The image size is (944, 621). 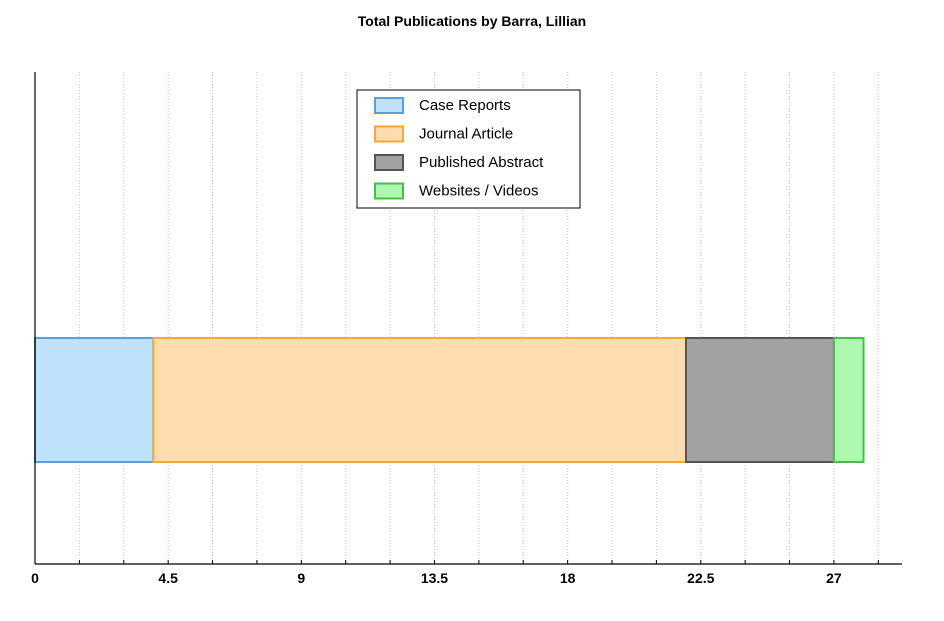 What do you see at coordinates (568, 578) in the screenshot?
I see `x-tick-label-4: 18` at bounding box center [568, 578].